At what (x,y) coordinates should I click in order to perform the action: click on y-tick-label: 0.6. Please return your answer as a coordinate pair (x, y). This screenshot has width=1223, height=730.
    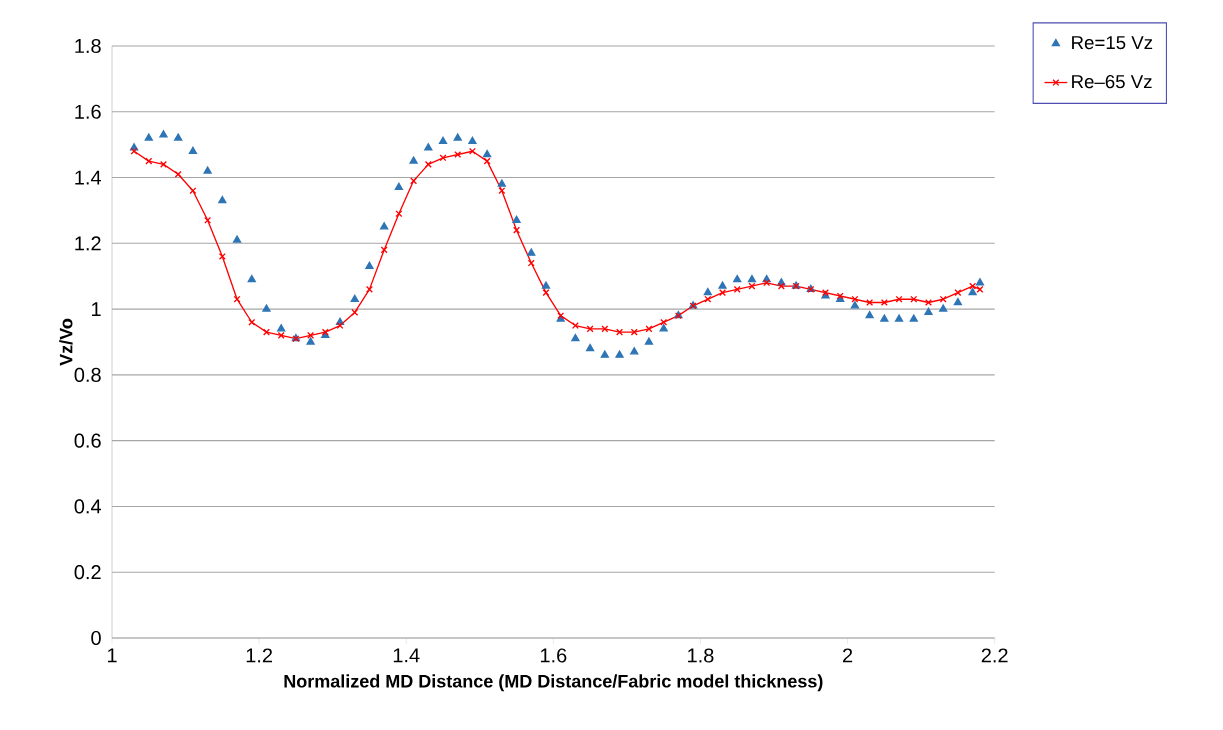
    Looking at the image, I should click on (87, 440).